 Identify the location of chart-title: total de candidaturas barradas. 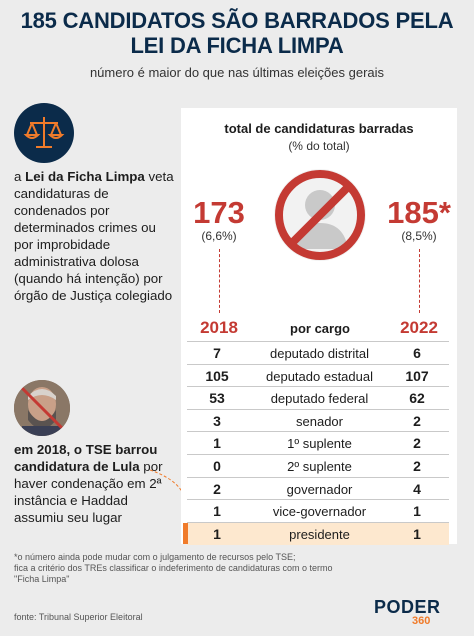
(319, 128).